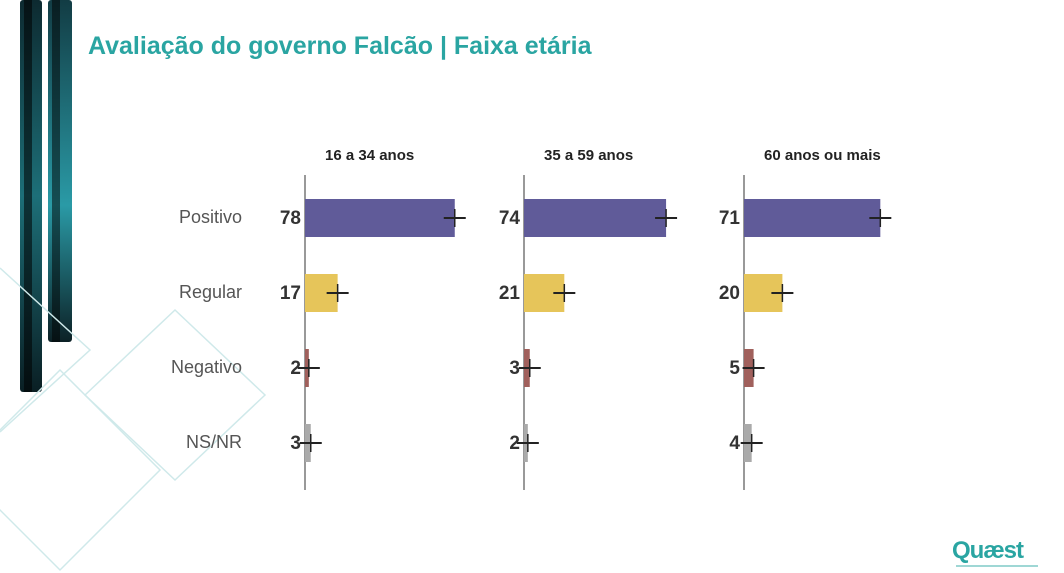 The width and height of the screenshot is (1064, 573). Describe the element at coordinates (295, 443) in the screenshot. I see `value-label-16-a-34-anos-ns-nr: 3` at that location.